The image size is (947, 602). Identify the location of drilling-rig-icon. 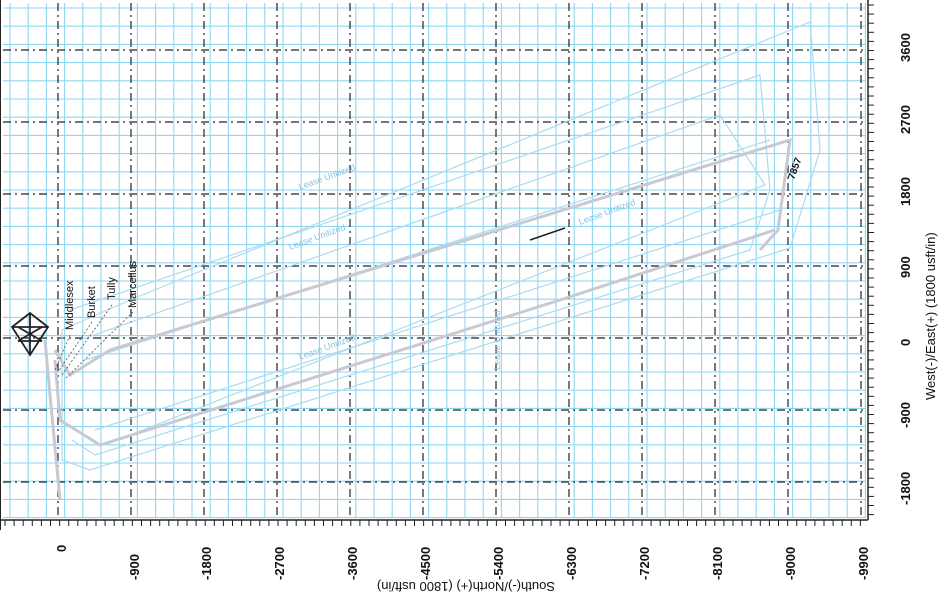
(30, 334).